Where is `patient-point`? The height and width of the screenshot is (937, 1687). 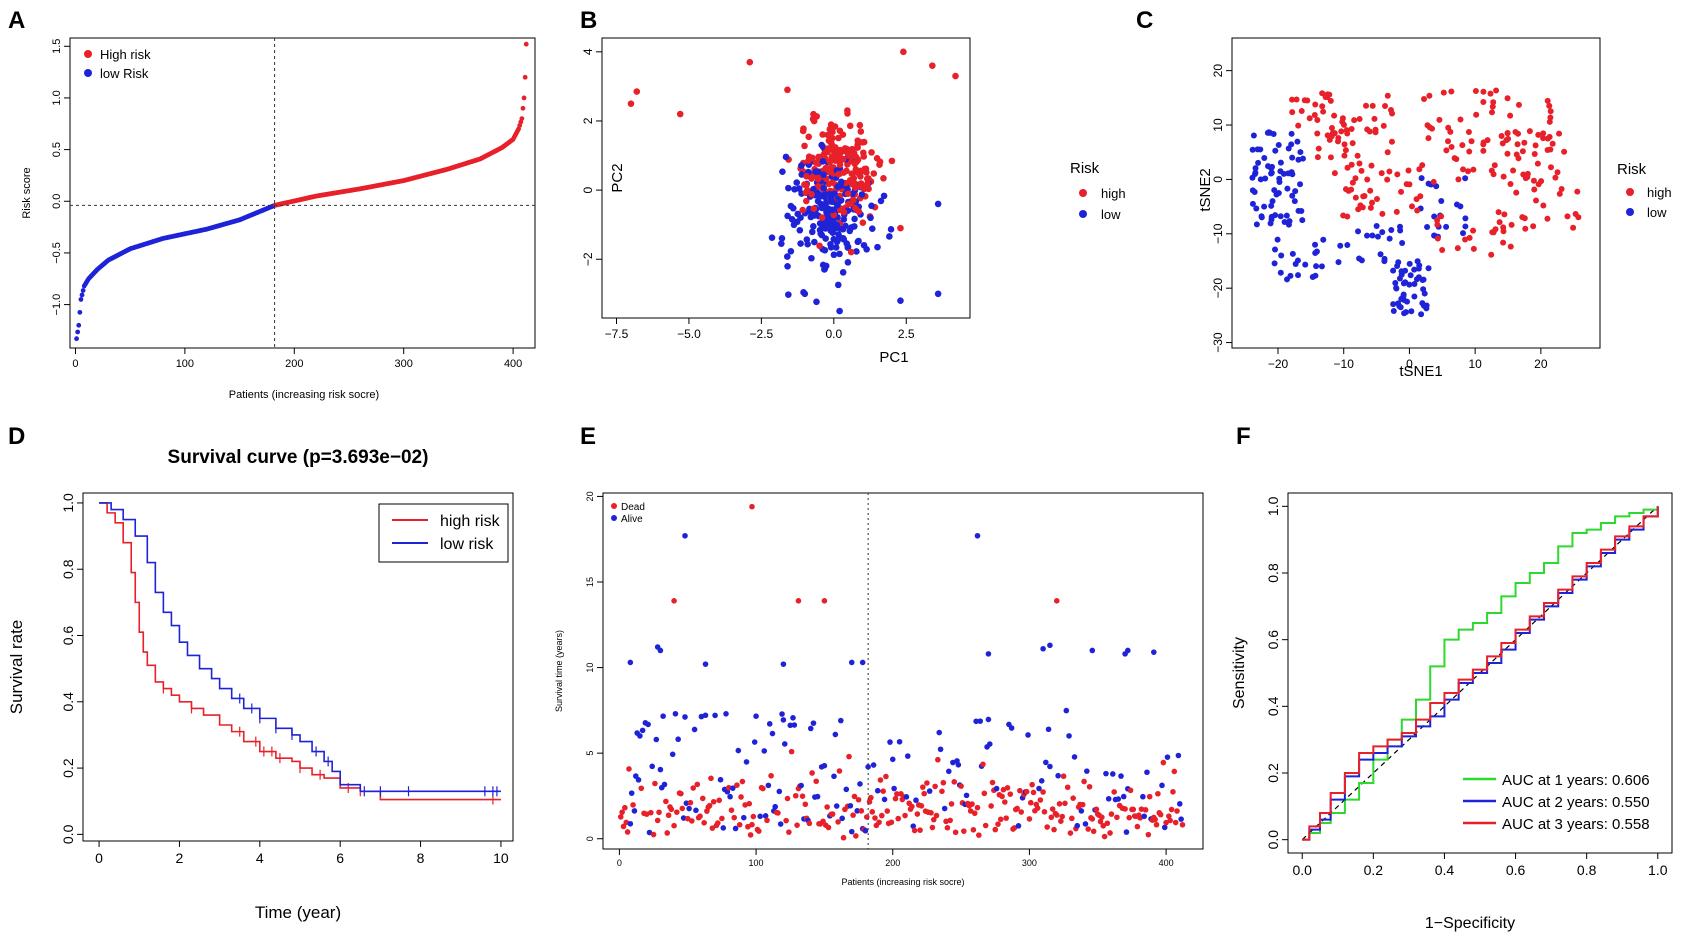 patient-point is located at coordinates (83, 290).